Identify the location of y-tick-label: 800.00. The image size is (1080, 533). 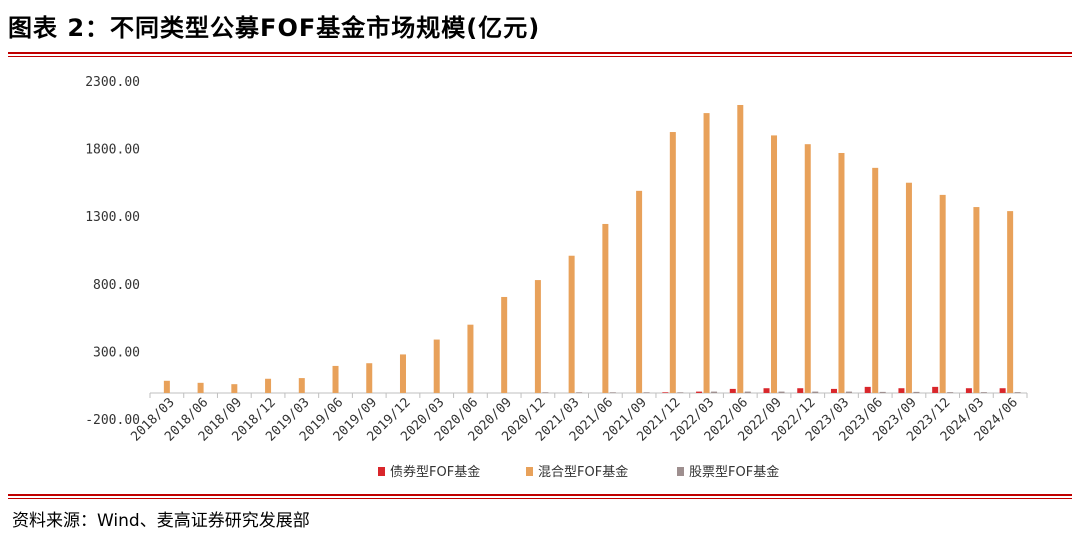
(116, 285).